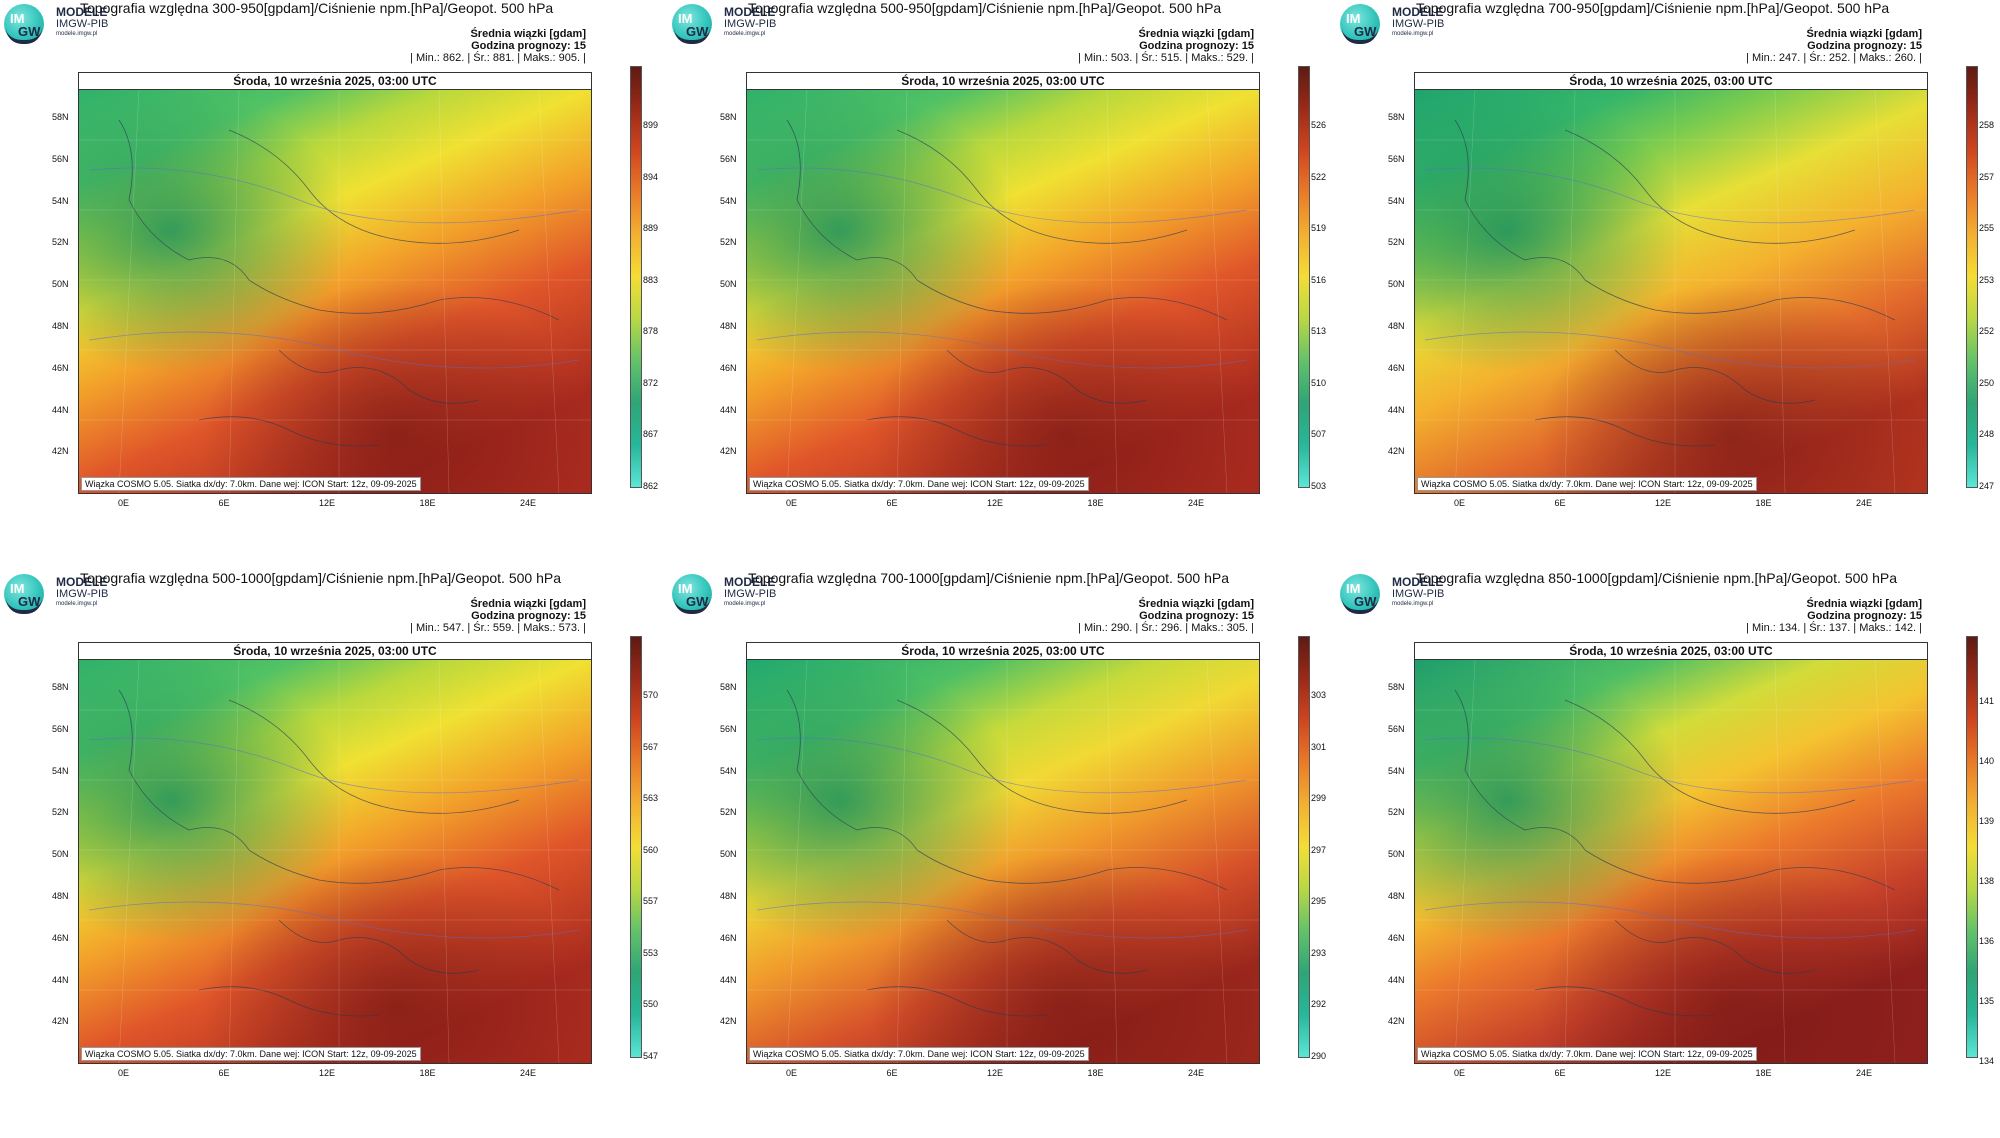 This screenshot has height=1138, width=2000. What do you see at coordinates (1987, 1061) in the screenshot?
I see `color-scale-tick: 134` at bounding box center [1987, 1061].